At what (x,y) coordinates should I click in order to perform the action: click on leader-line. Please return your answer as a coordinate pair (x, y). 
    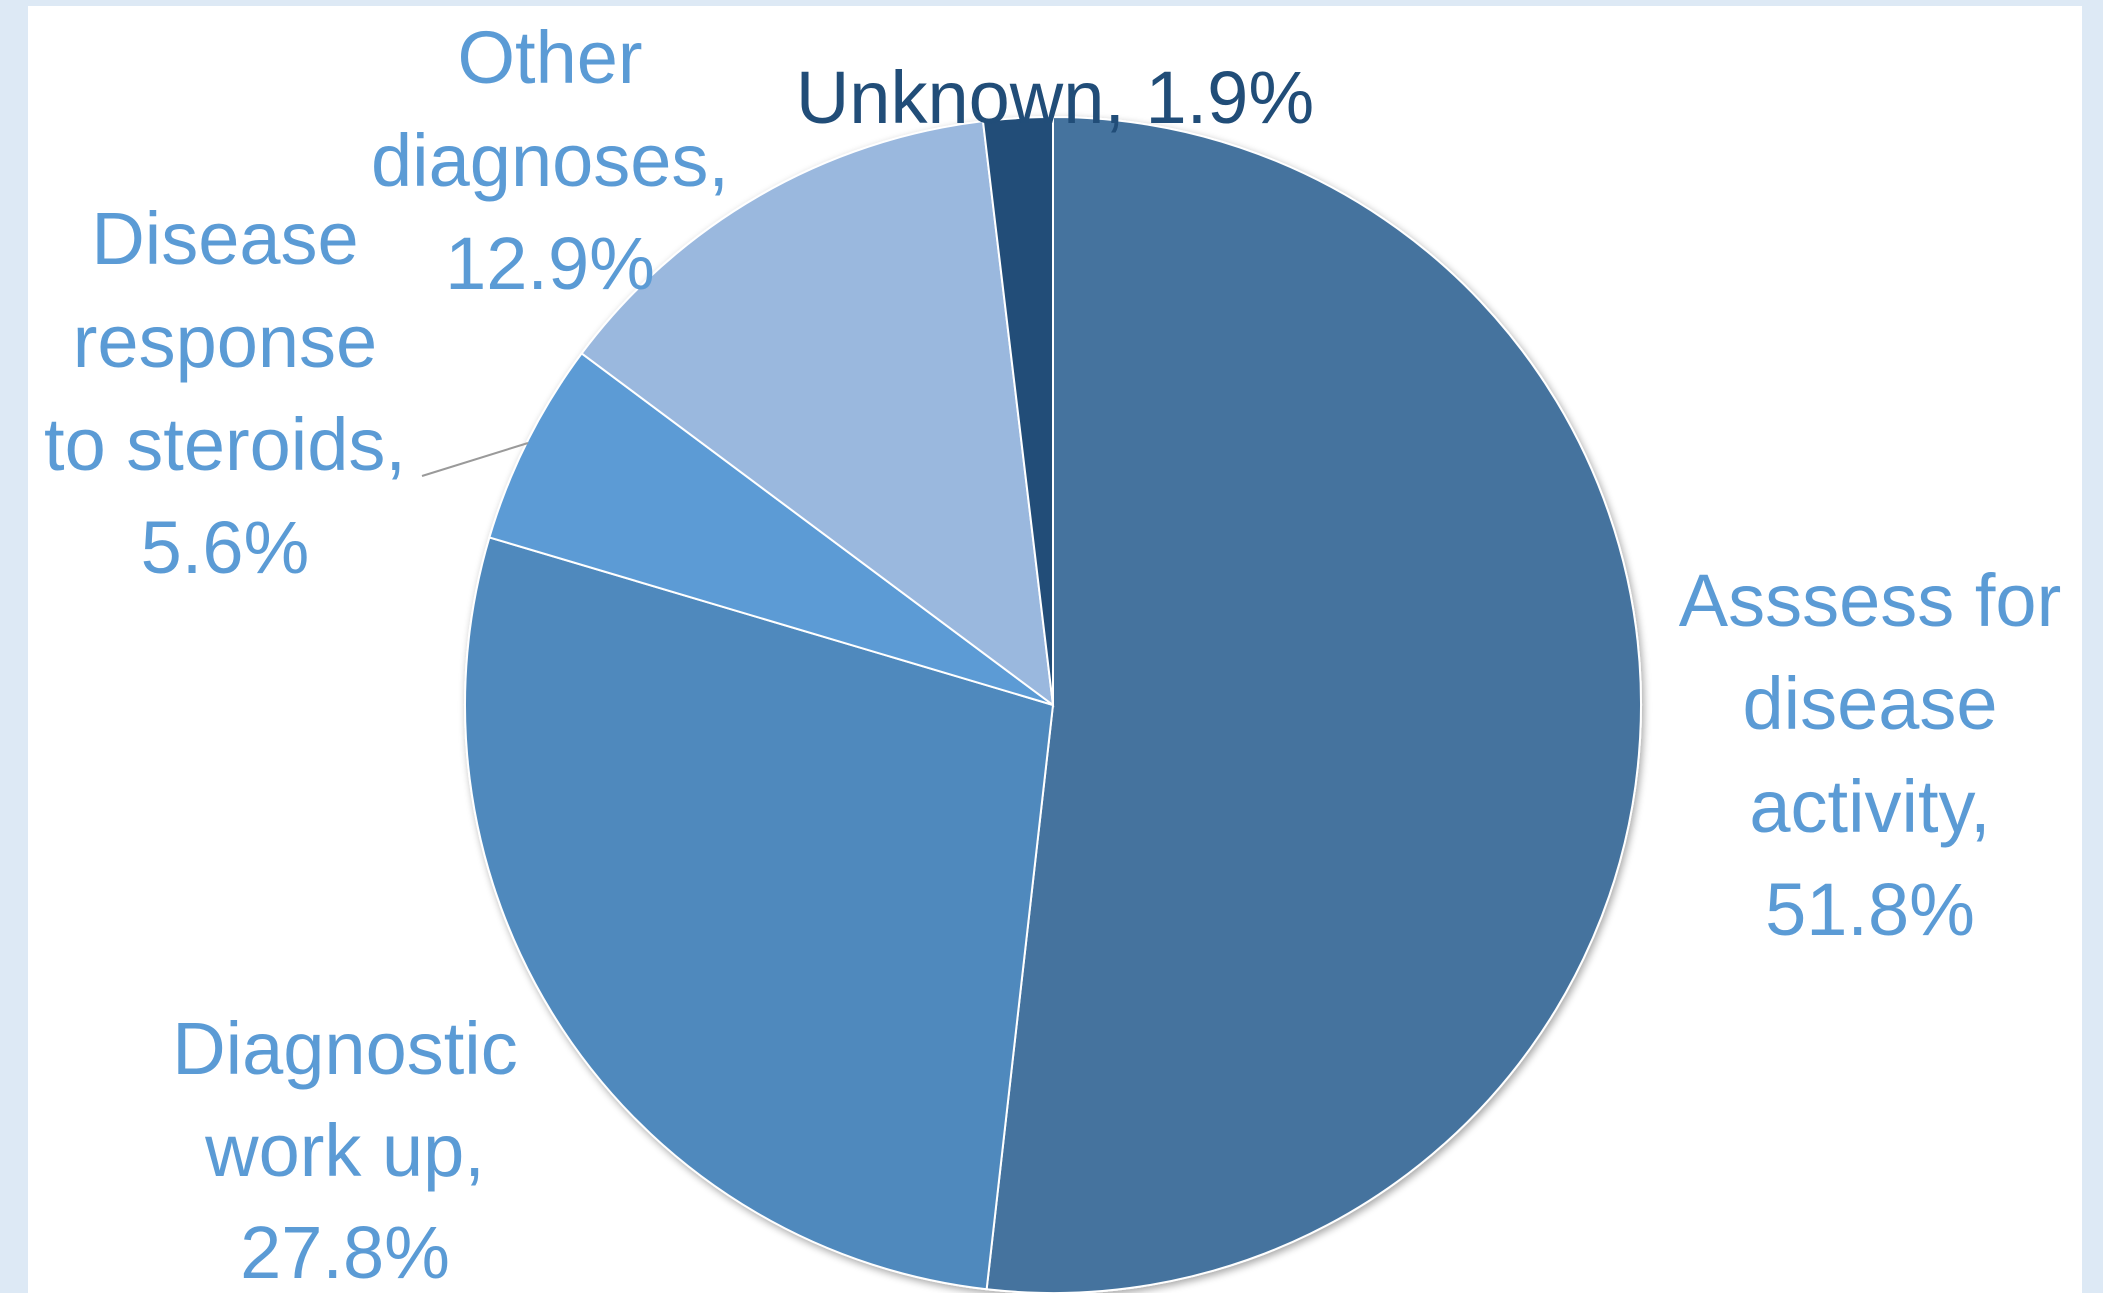
    Looking at the image, I should click on (475, 459).